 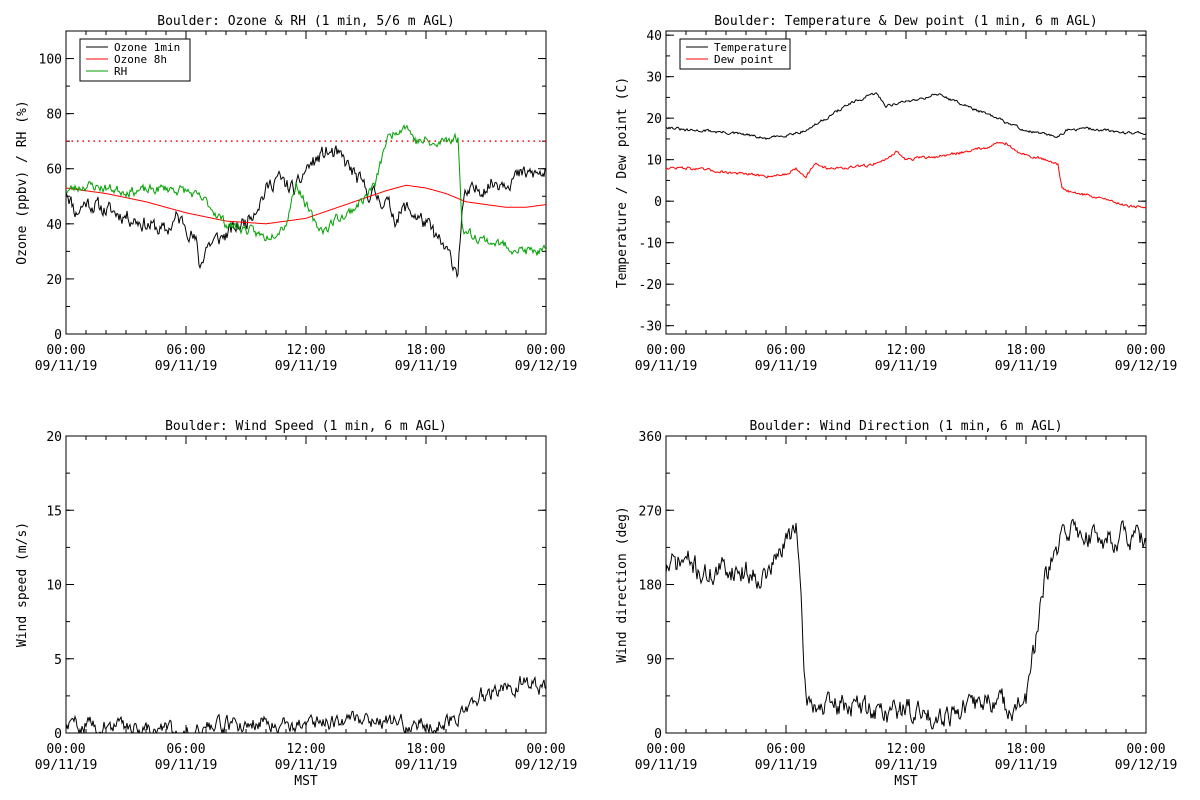 I want to click on series-line-dew-point, so click(x=906, y=175).